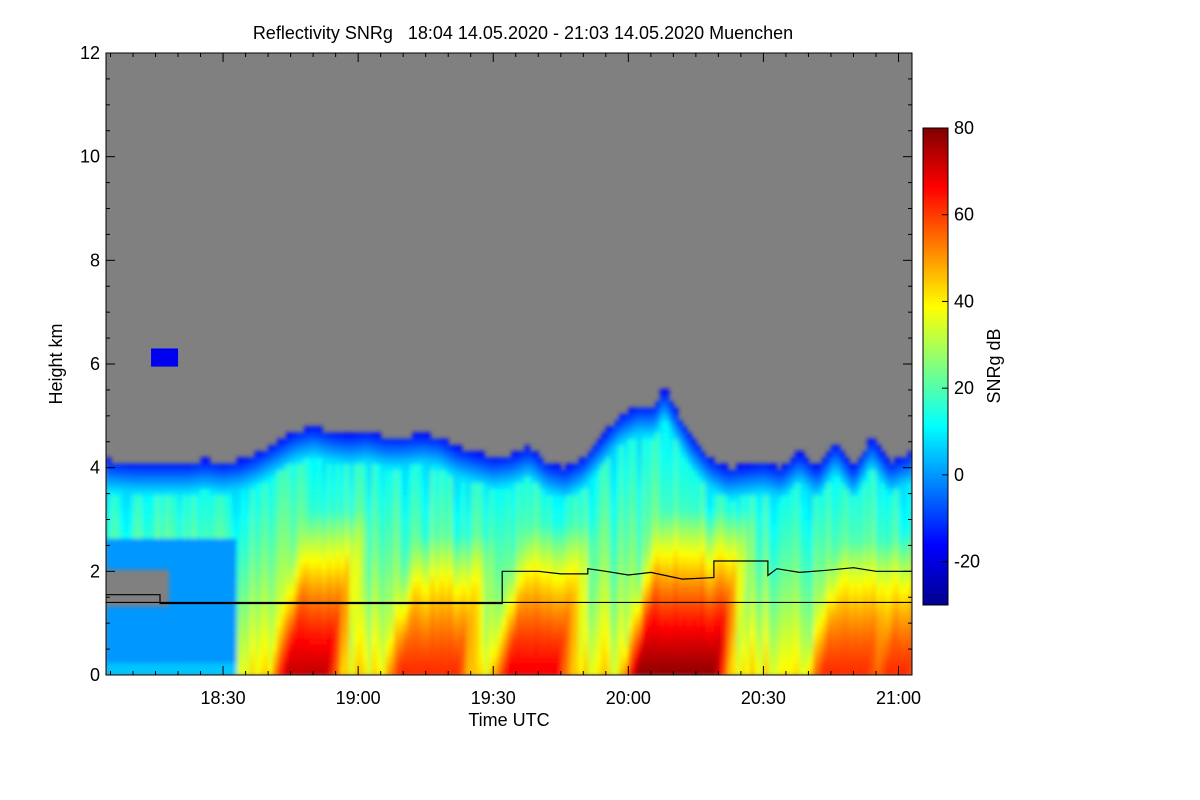 Image resolution: width=1200 pixels, height=800 pixels. I want to click on y-tick-label: 0, so click(95, 675).